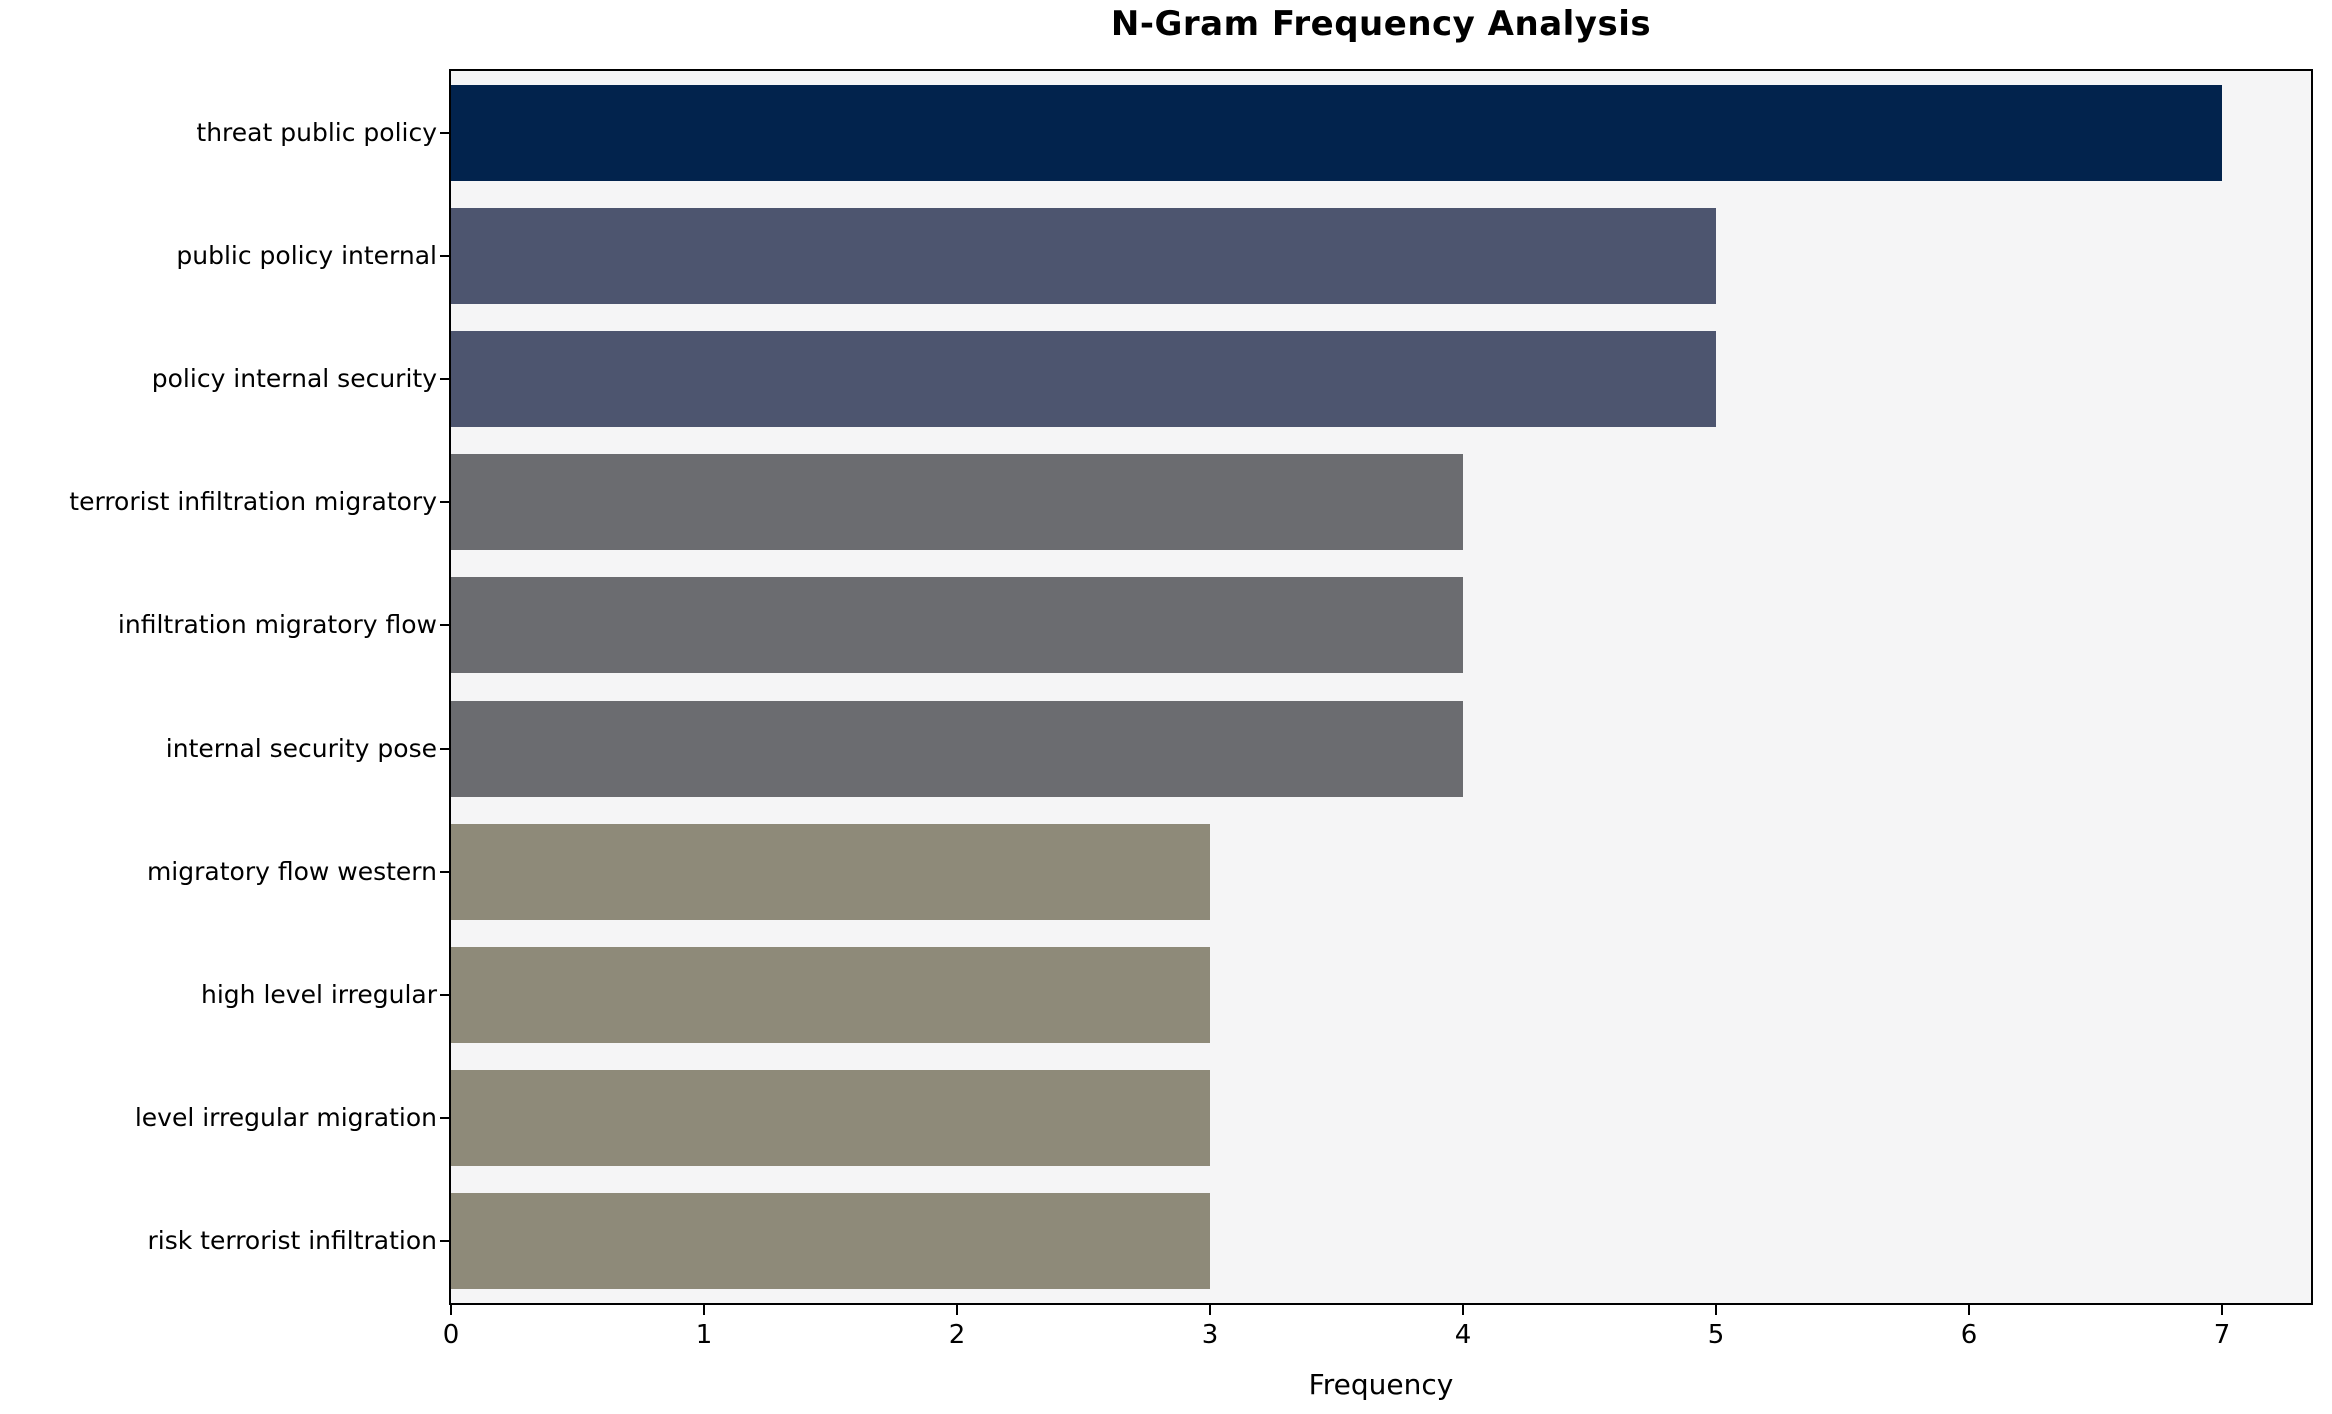 Image resolution: width=2332 pixels, height=1414 pixels. I want to click on x-tick-label: 6, so click(1969, 1335).